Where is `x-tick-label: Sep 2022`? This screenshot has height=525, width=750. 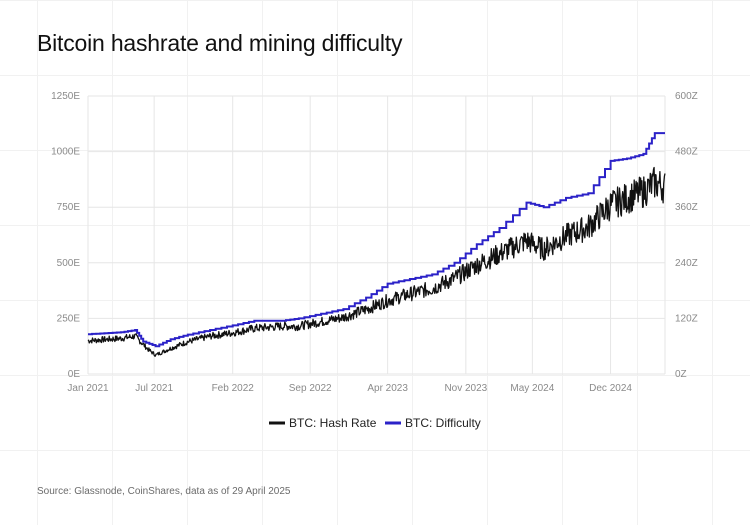 x-tick-label: Sep 2022 is located at coordinates (310, 388).